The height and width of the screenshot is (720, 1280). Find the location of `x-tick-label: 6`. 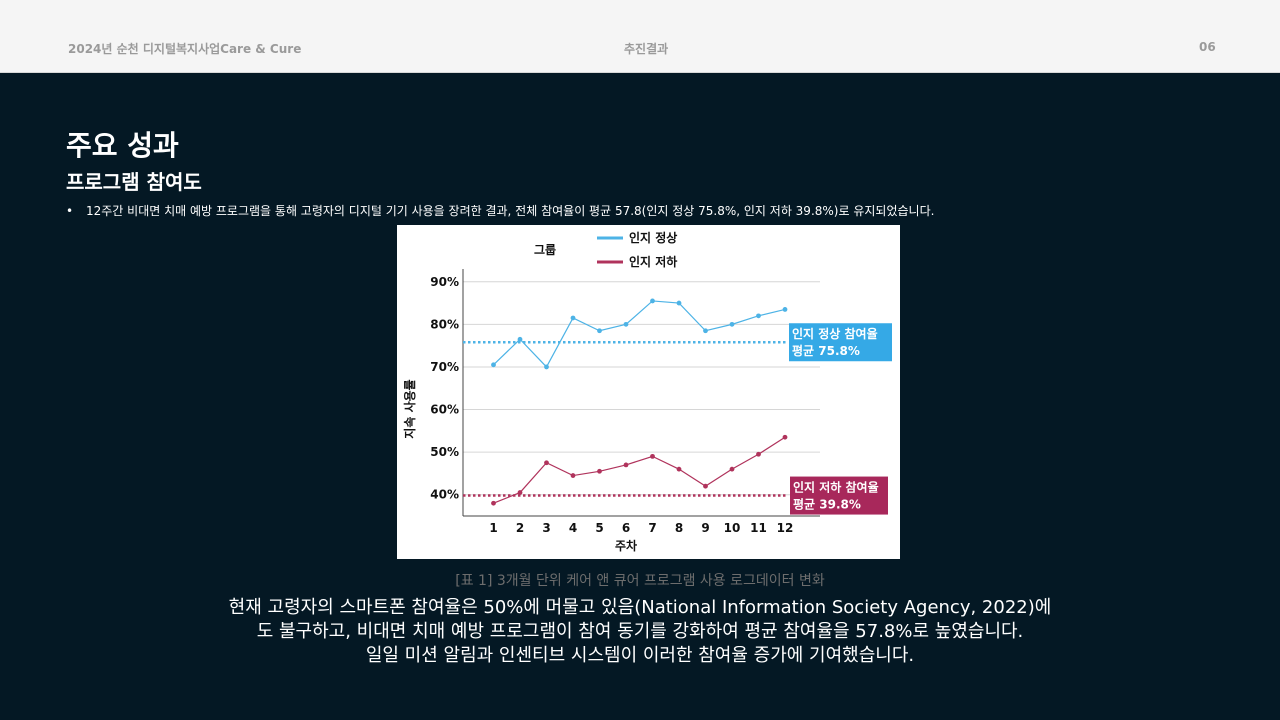

x-tick-label: 6 is located at coordinates (626, 528).